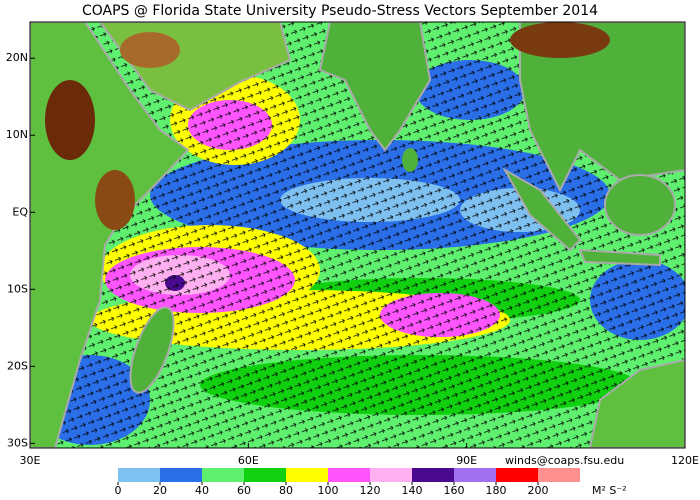 This screenshot has height=500, width=700. Describe the element at coordinates (466, 460) in the screenshot. I see `x-tick-label: 90E` at that location.